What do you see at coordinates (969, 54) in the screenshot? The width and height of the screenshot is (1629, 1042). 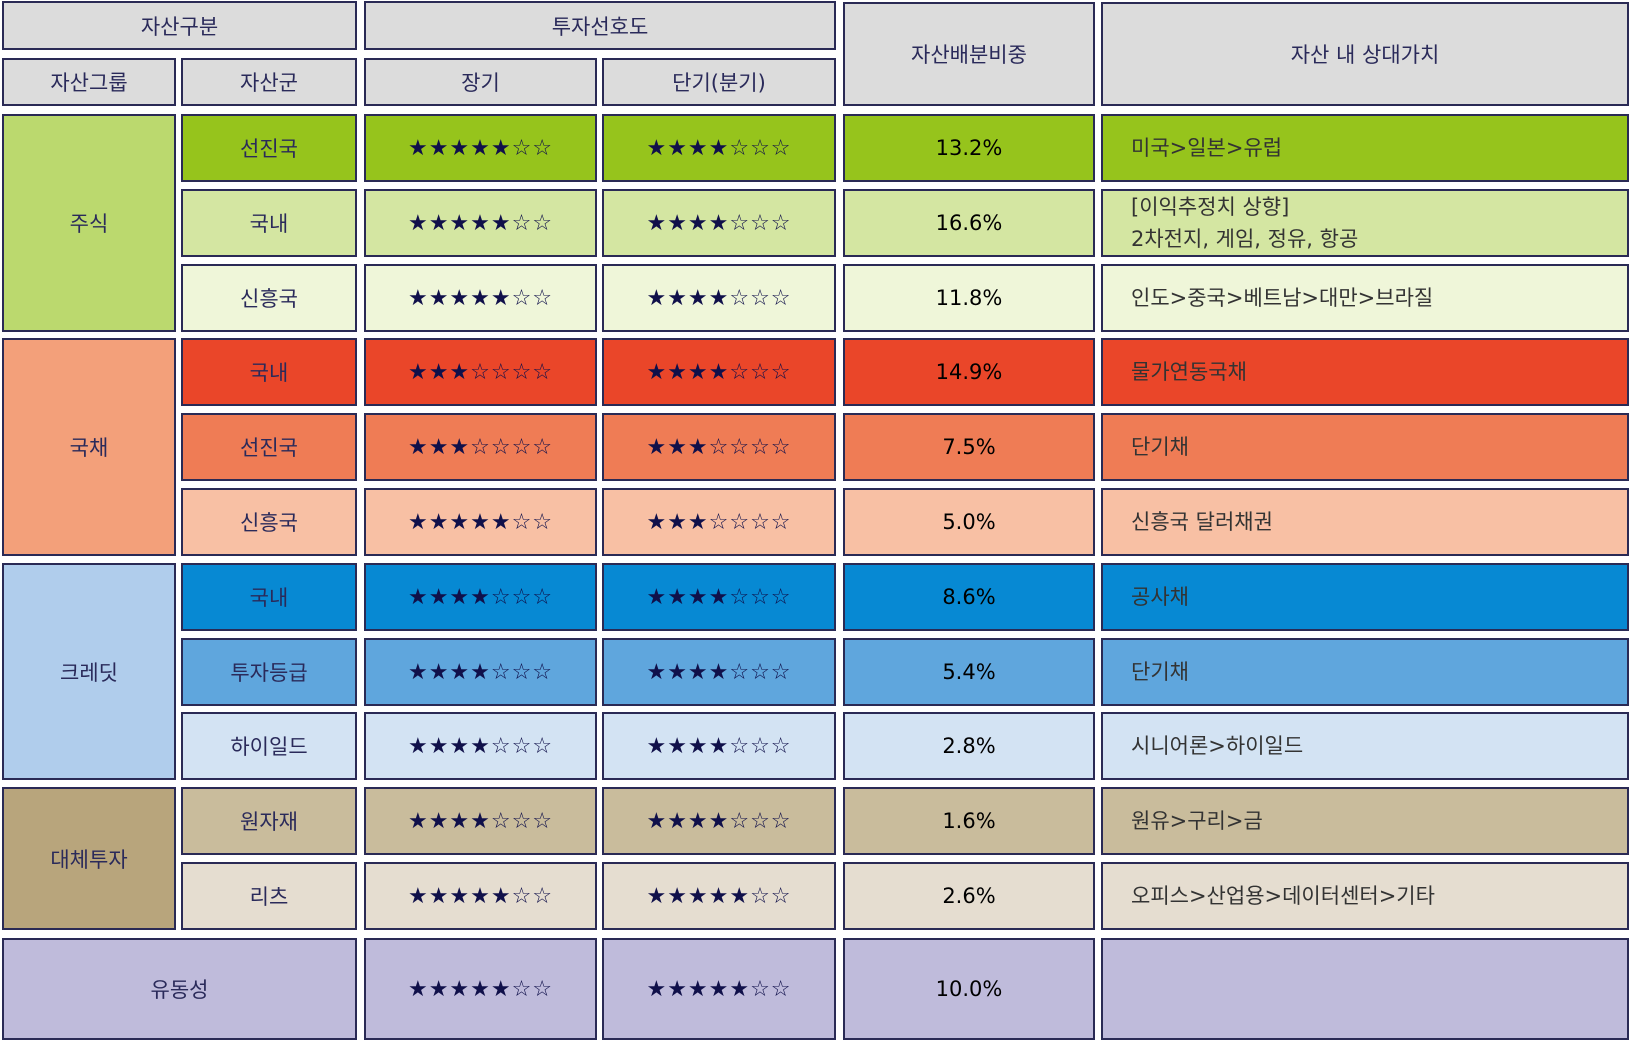 I see `header-allocation-weight: 자산배분비중` at bounding box center [969, 54].